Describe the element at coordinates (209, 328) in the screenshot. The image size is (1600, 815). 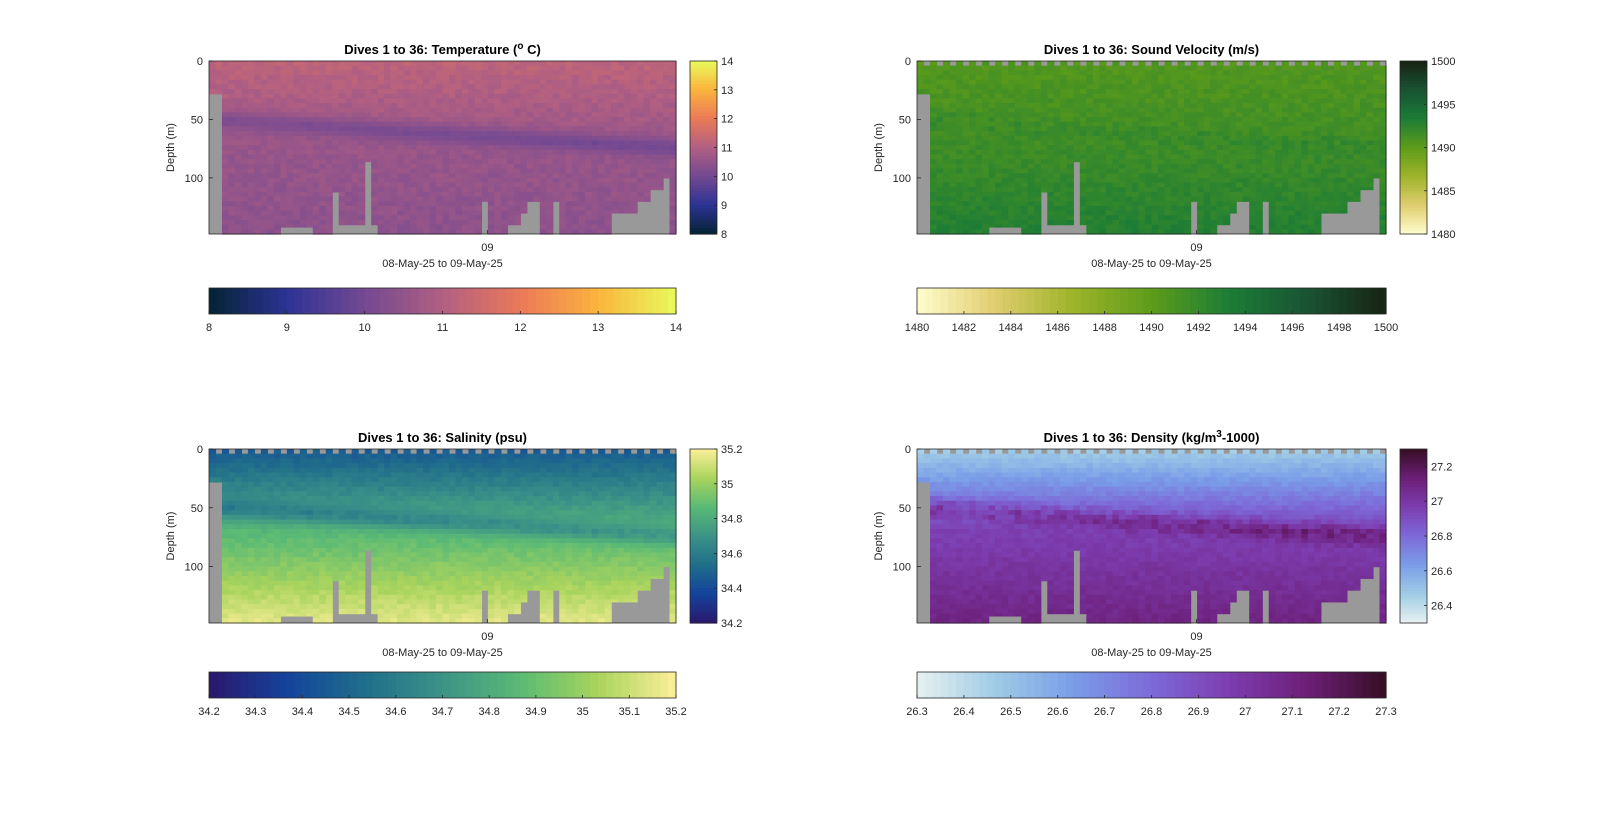
I see `colorbar-tick-label: 8` at that location.